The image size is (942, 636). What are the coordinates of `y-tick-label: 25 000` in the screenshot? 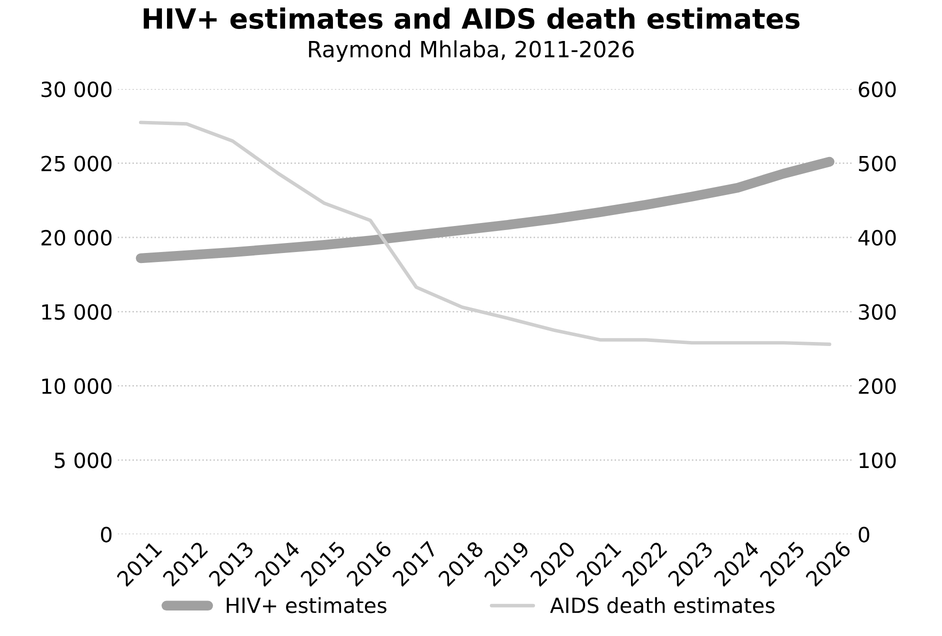 It's located at (77, 164).